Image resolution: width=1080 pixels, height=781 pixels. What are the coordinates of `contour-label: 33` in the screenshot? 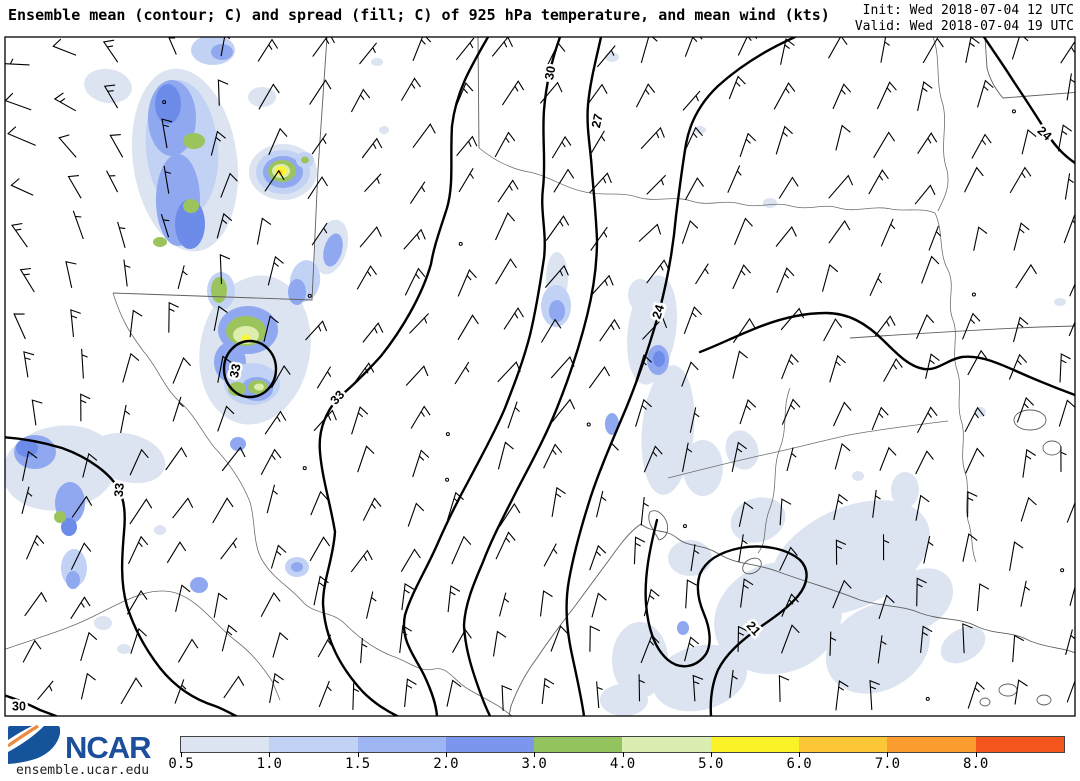 It's located at (235, 371).